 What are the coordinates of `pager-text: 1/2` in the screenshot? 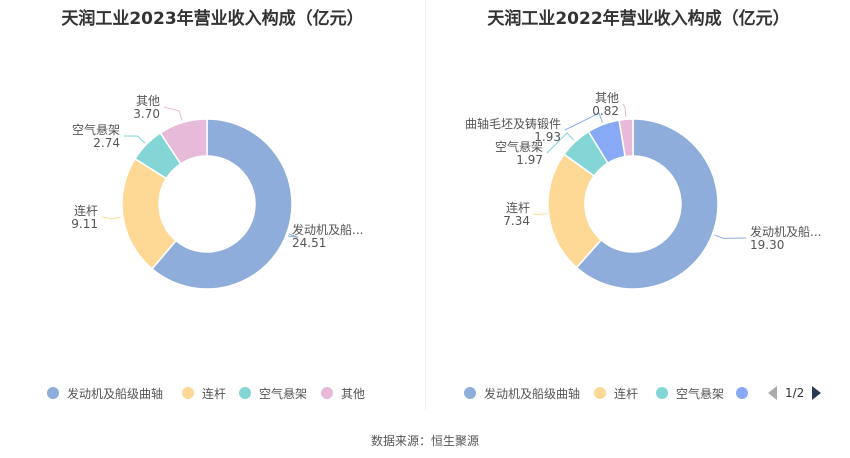 It's located at (795, 393).